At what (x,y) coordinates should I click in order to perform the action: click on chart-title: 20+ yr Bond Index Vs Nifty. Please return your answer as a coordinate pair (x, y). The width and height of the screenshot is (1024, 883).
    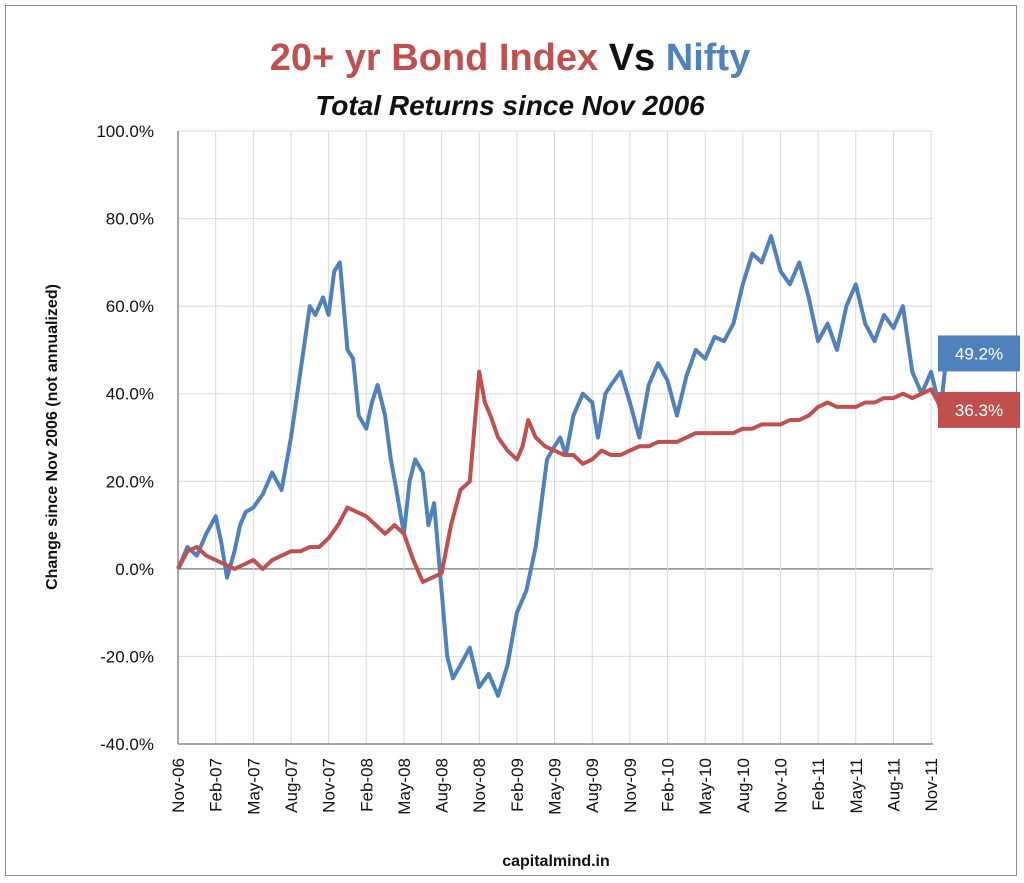
    Looking at the image, I should click on (510, 58).